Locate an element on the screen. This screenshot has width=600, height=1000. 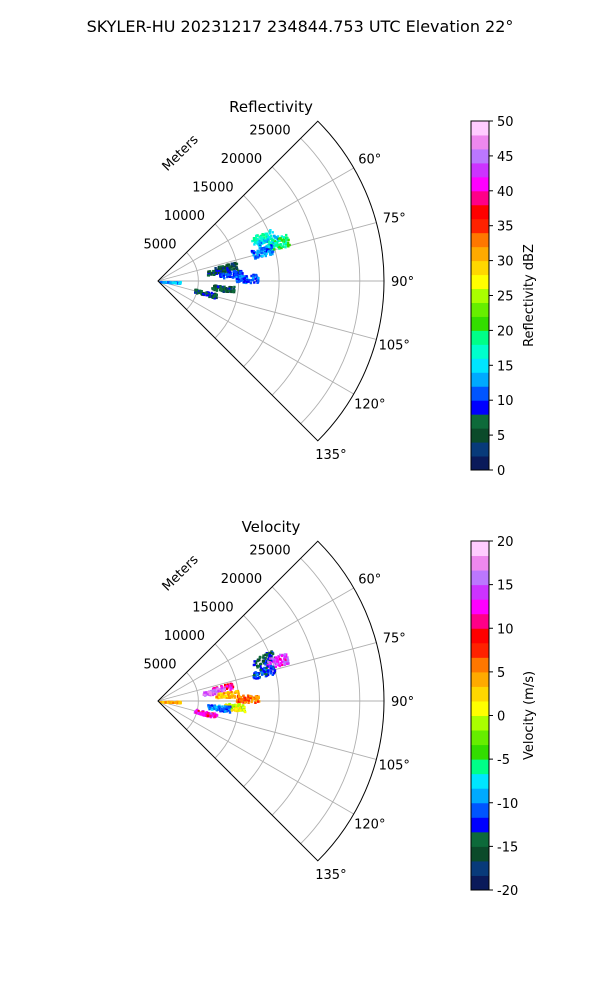
colorbar-tick-label: 35 is located at coordinates (505, 227).